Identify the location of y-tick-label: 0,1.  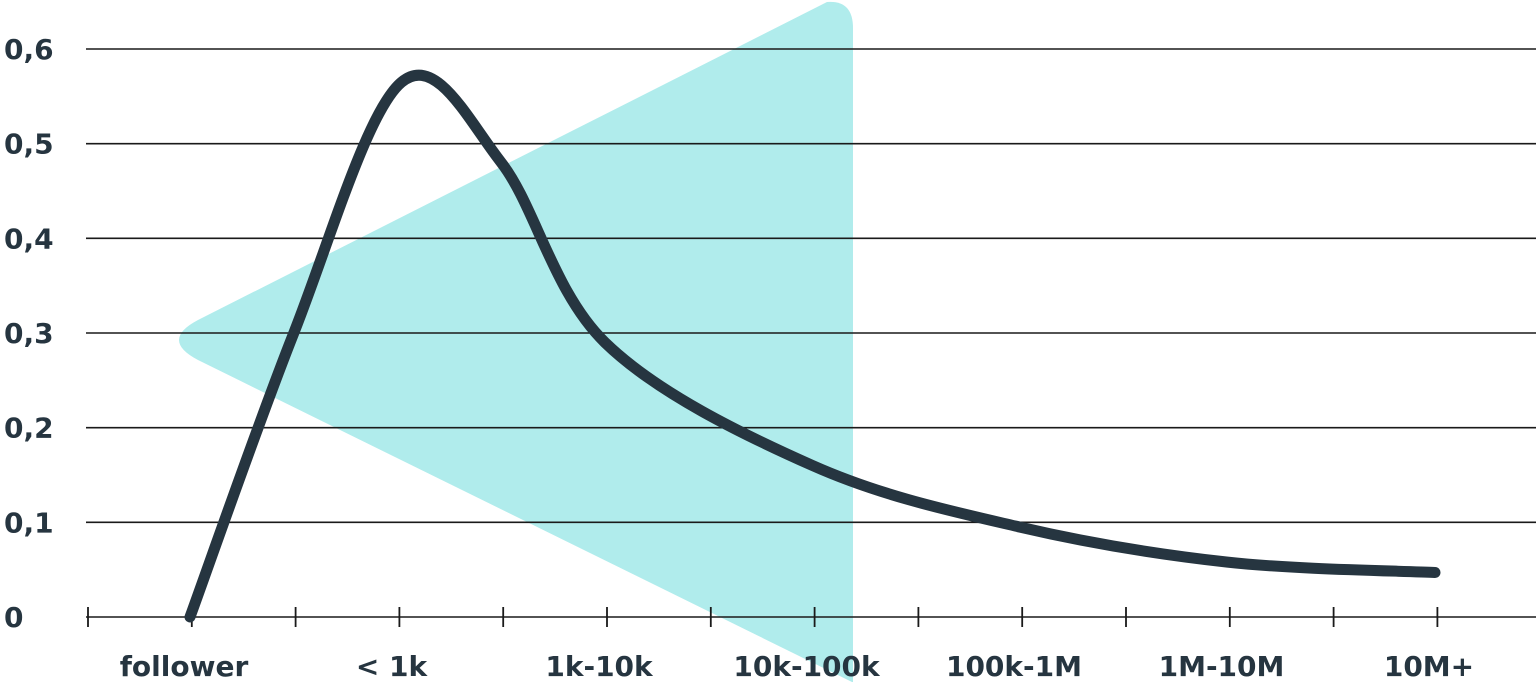
(29, 522).